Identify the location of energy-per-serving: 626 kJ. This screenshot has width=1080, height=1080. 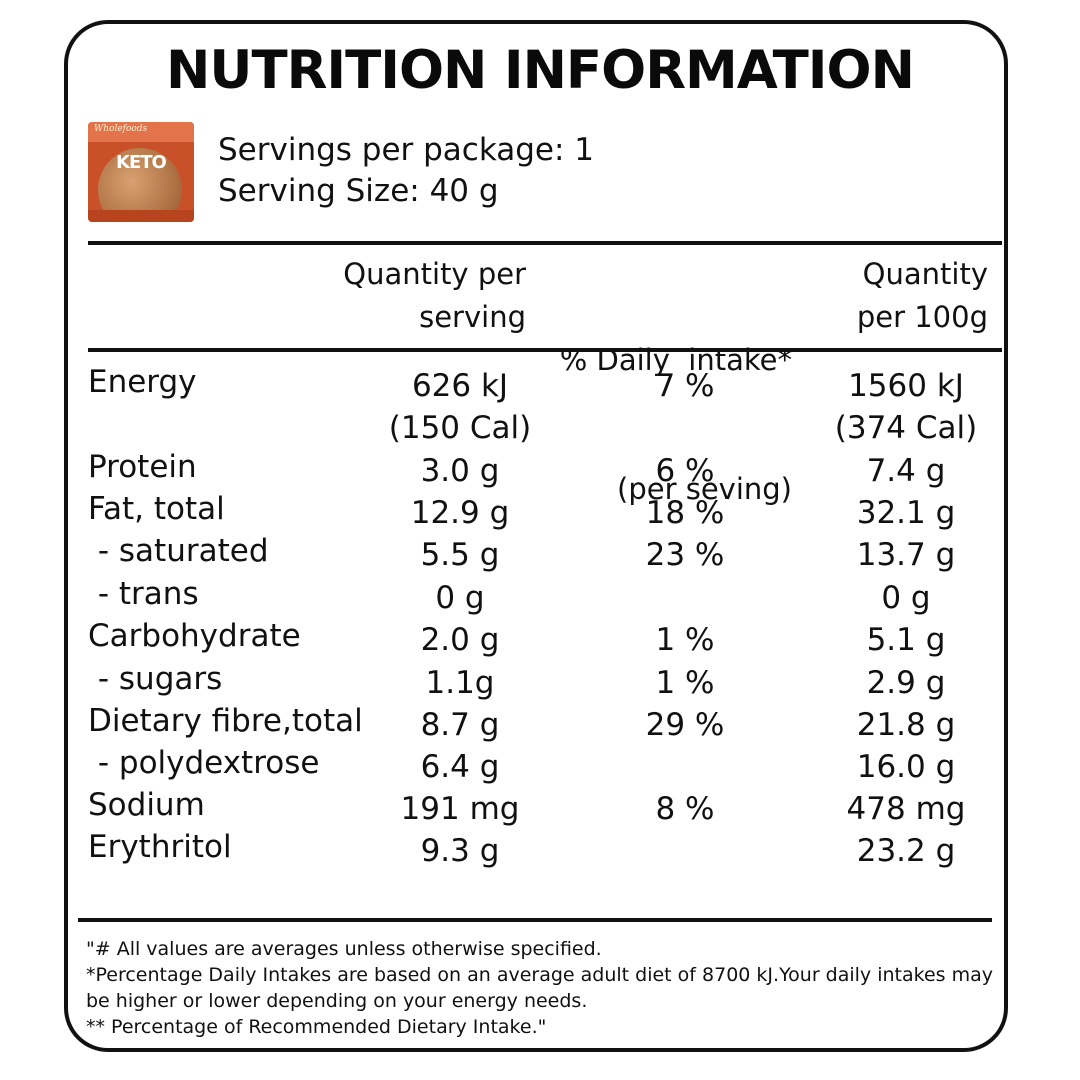
(460, 386).